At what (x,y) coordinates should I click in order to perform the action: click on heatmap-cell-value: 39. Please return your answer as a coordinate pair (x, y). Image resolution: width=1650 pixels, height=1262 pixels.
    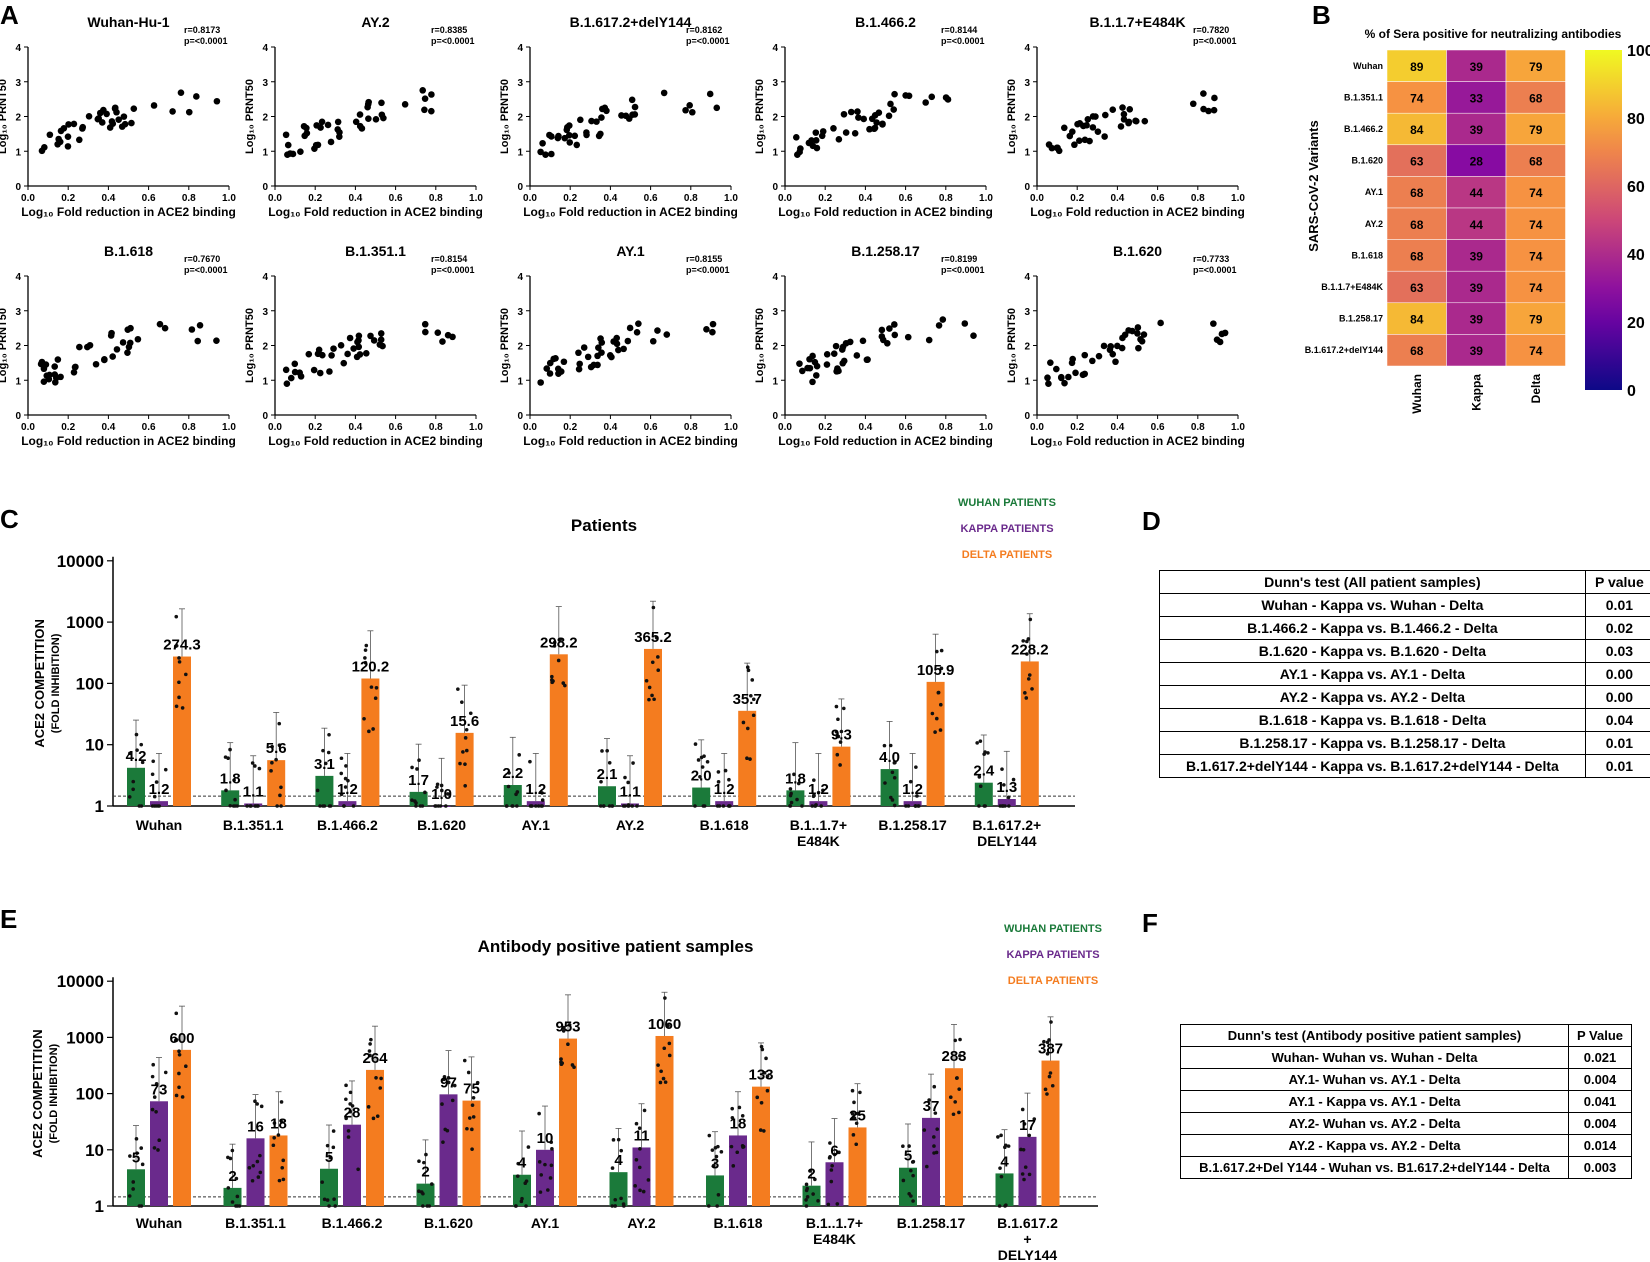
    Looking at the image, I should click on (1477, 130).